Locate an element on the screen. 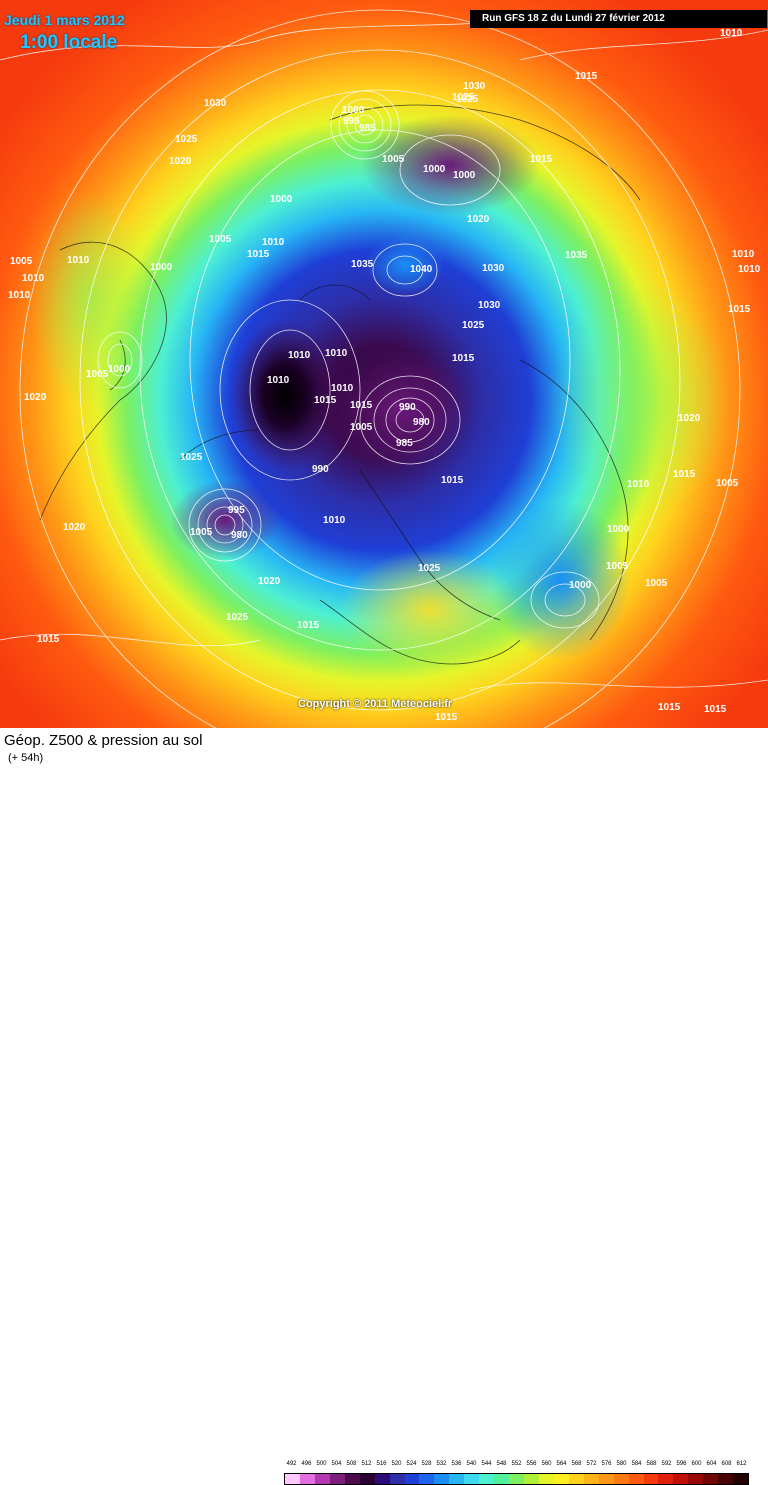 Image resolution: width=768 pixels, height=1485 pixels. isobar-label: 980 is located at coordinates (239, 535).